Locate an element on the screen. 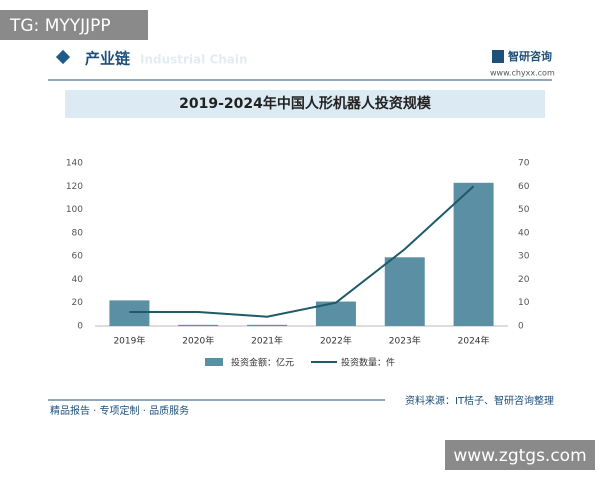 The height and width of the screenshot is (480, 600). y2-tick-label: 20 is located at coordinates (524, 280).